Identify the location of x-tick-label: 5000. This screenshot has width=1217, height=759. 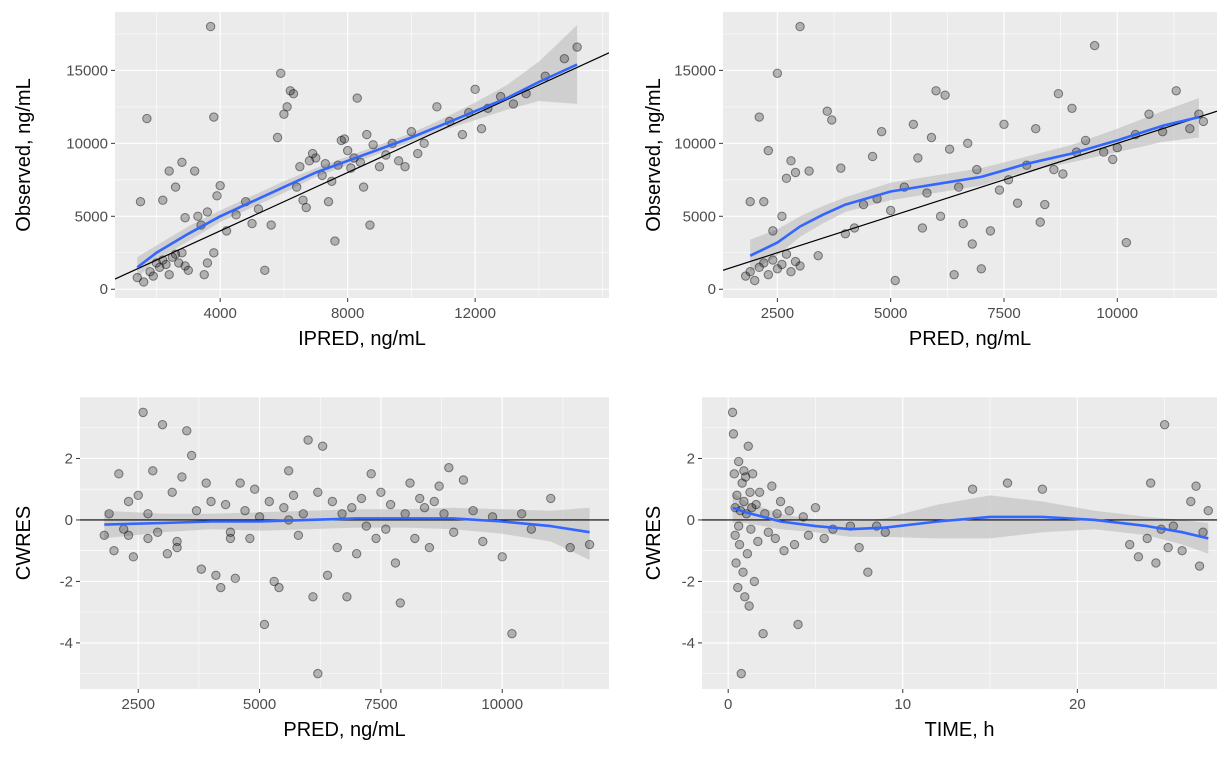
(890, 313).